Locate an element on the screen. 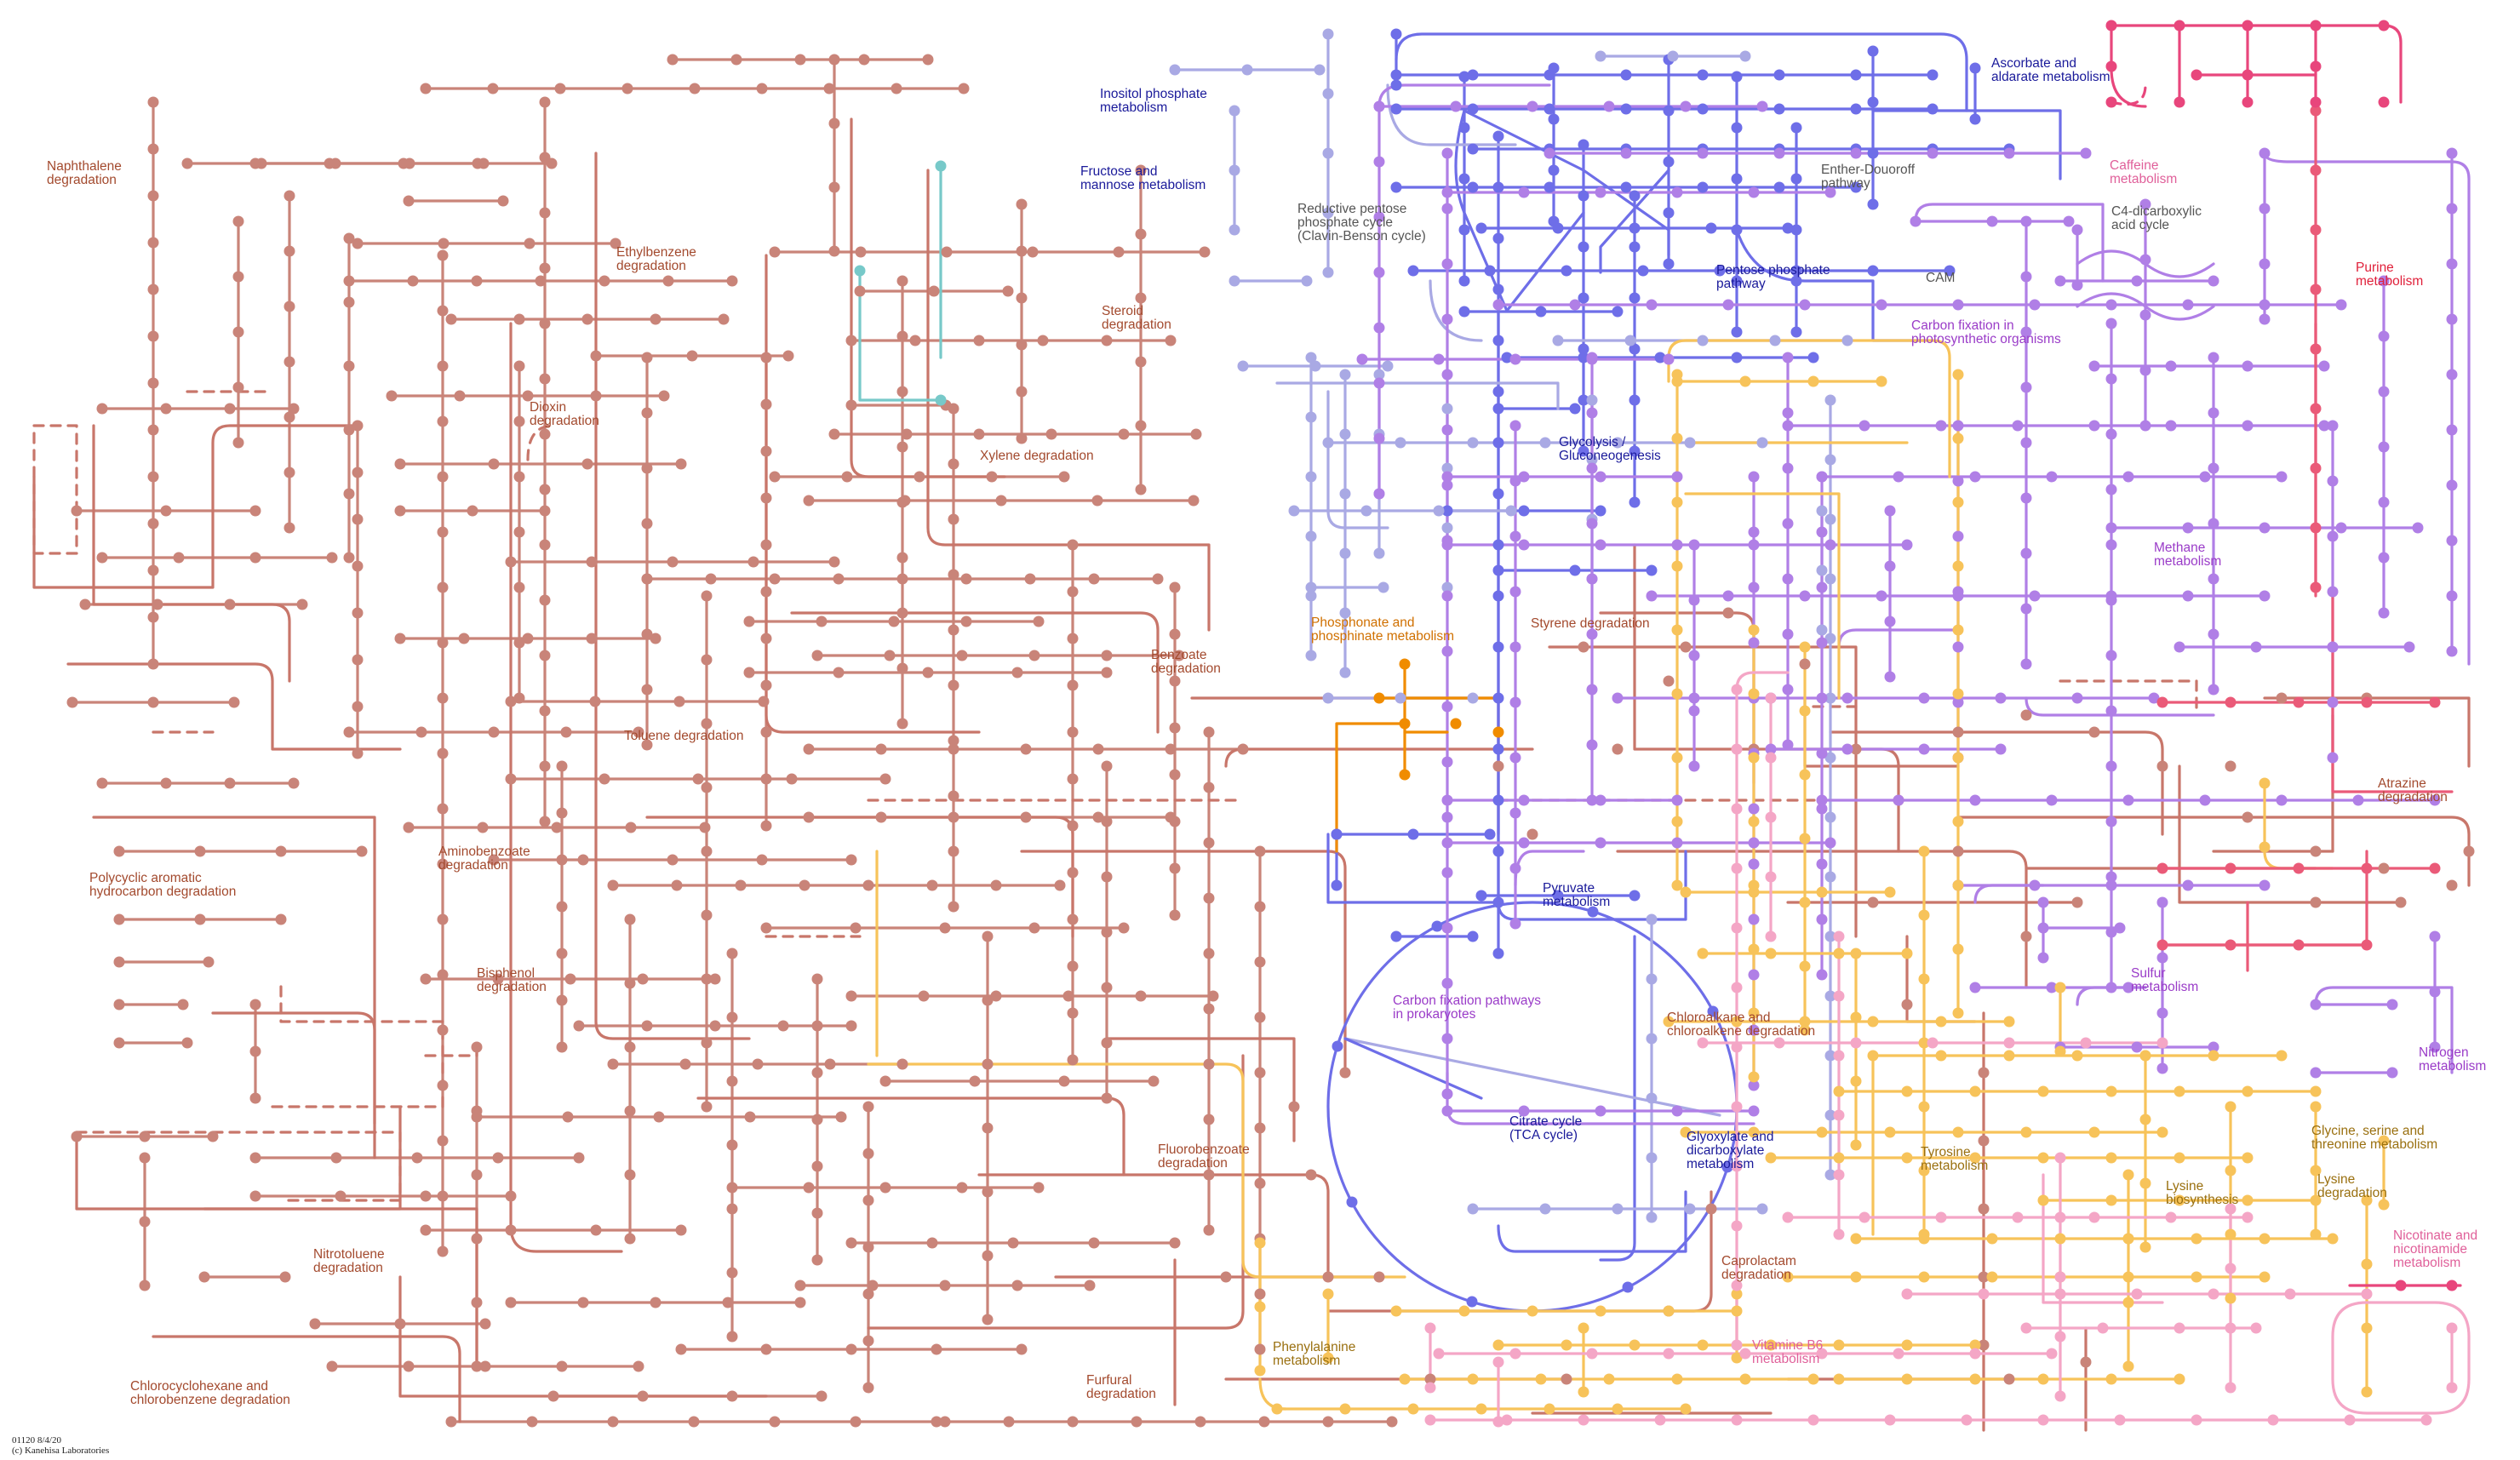  label-phenylalanine-metabolism: Phenylalanine metabolism is located at coordinates (1314, 1354).